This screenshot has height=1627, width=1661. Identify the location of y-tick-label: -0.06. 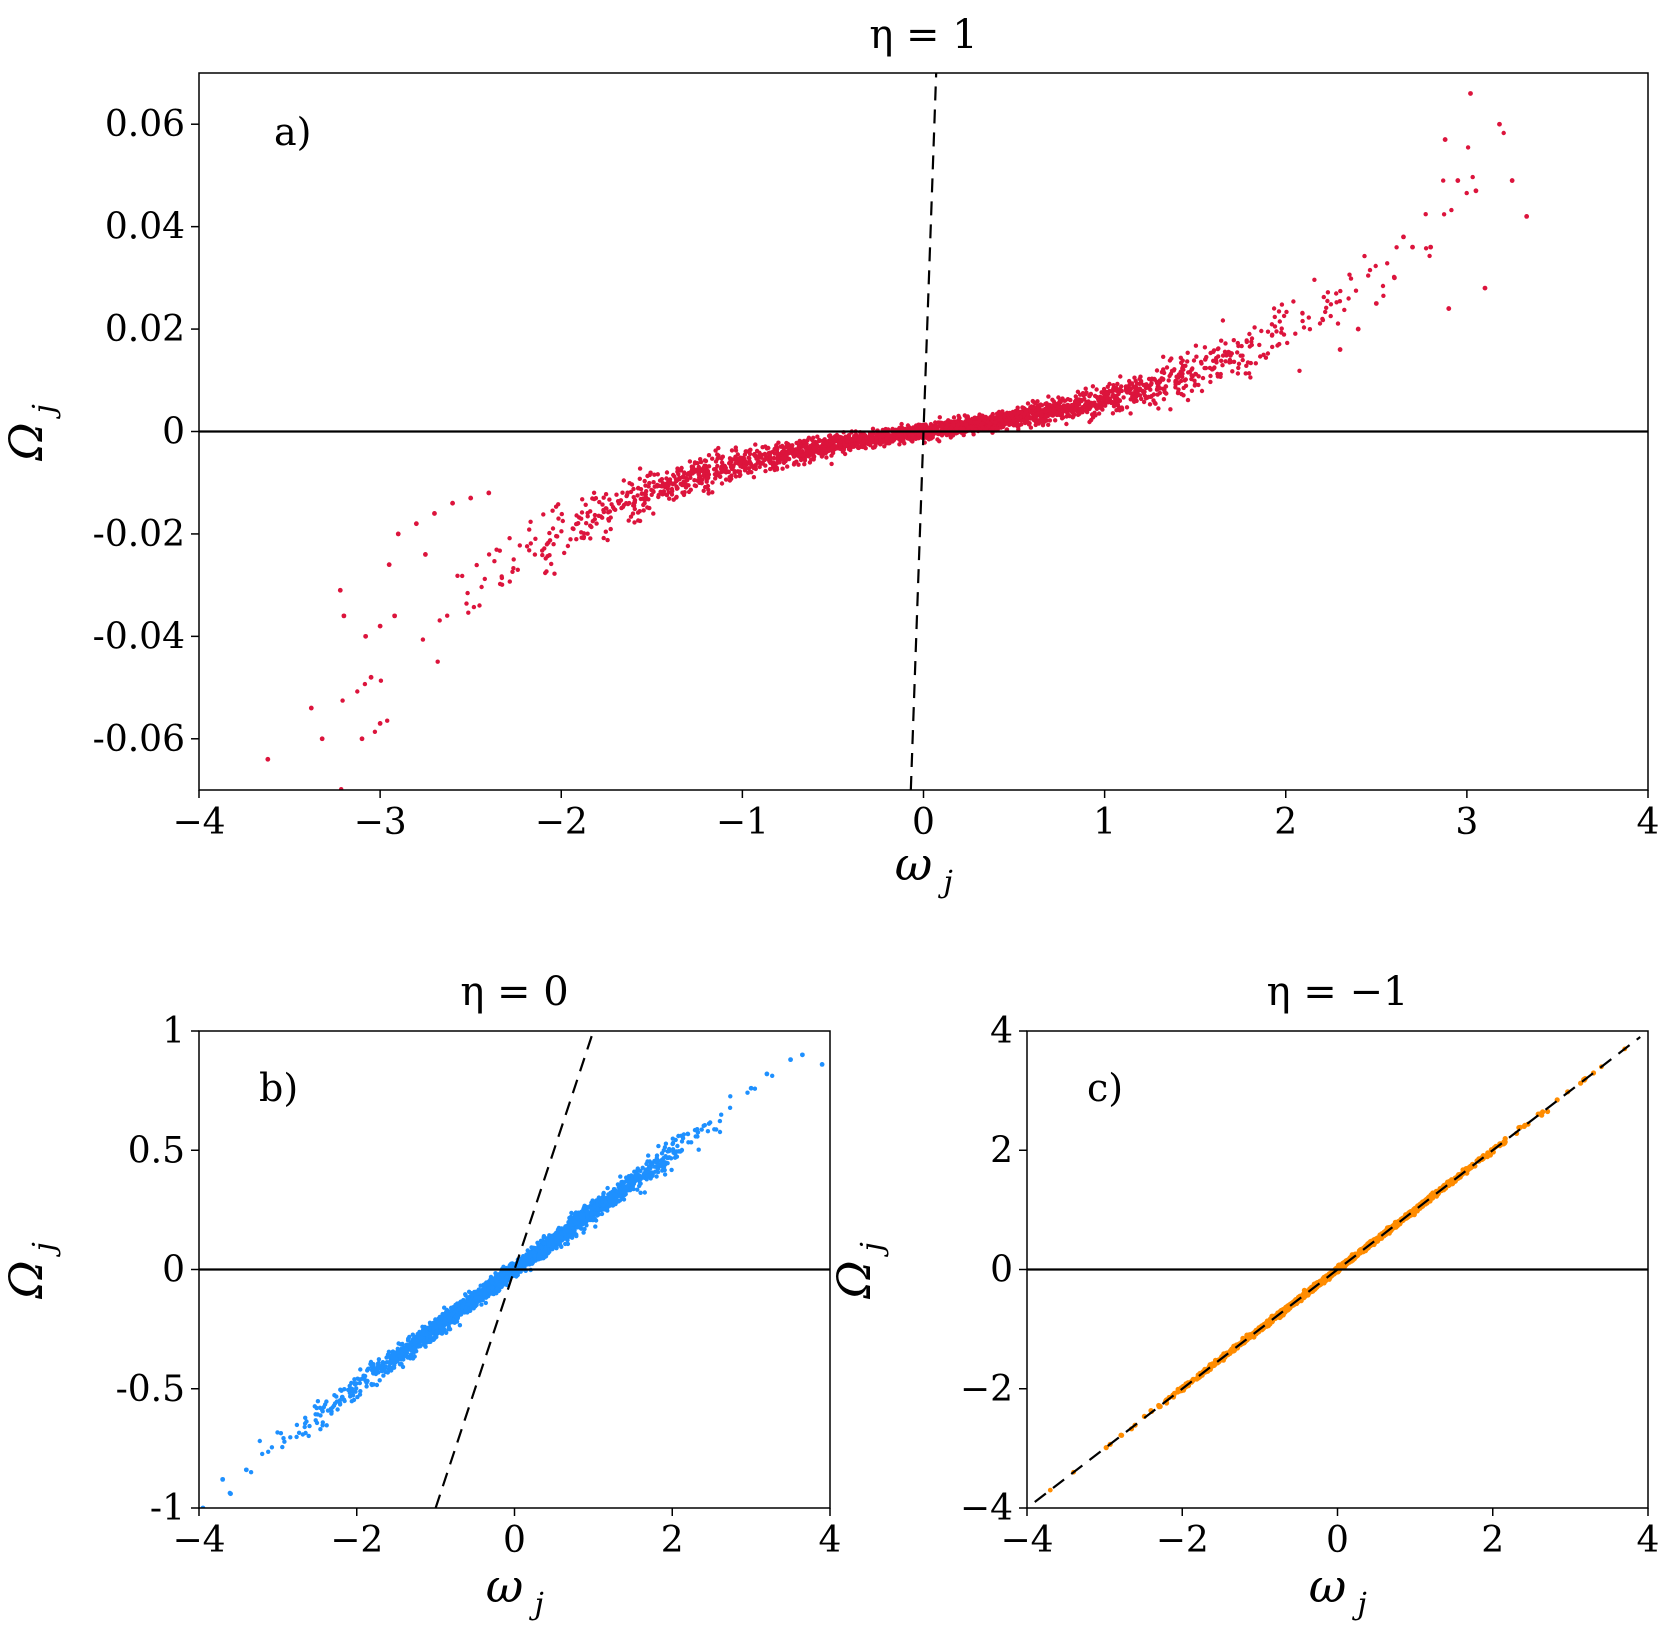
(139, 739).